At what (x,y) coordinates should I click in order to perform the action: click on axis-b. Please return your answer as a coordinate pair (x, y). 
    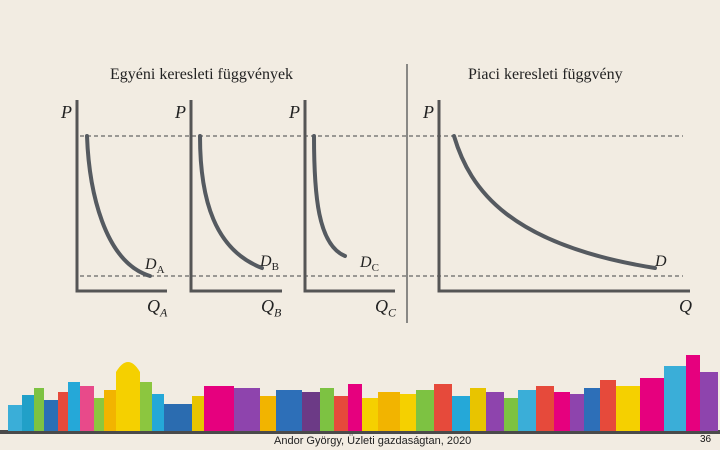
    Looking at the image, I should click on (235, 196).